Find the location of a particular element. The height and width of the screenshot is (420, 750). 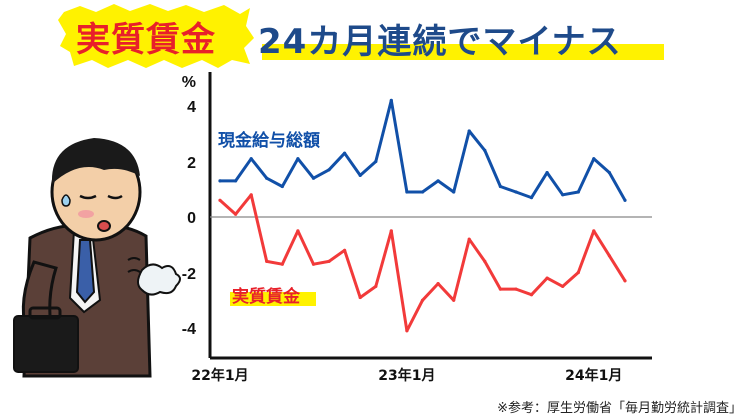

x-tick-label: 23年1月 is located at coordinates (406, 375).